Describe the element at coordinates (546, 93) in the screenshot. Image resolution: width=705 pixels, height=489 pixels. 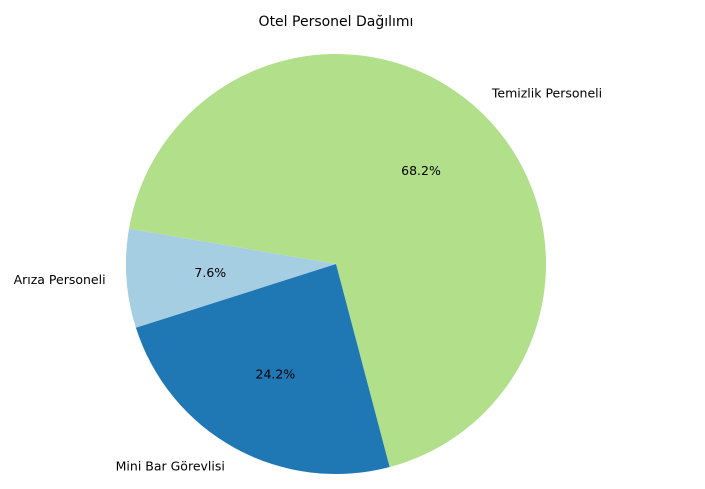
I see `pie-category-label-0: Temizlik Personeli` at that location.